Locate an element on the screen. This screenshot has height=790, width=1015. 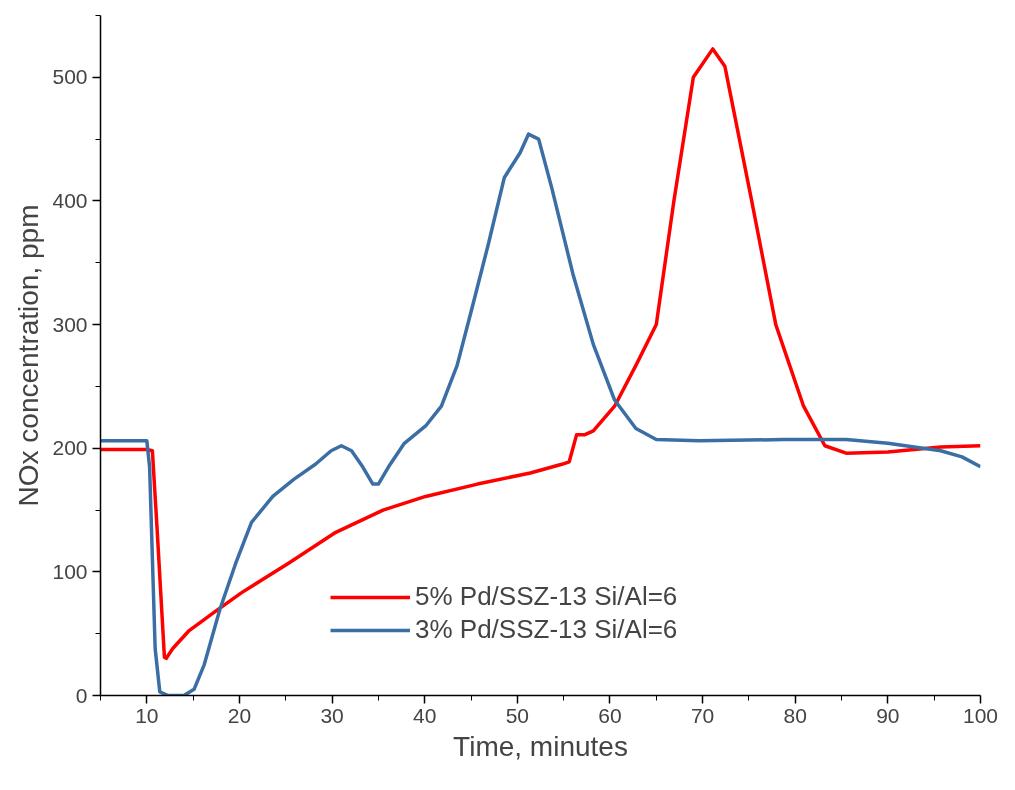
x-tick-label: 30 is located at coordinates (332, 715).